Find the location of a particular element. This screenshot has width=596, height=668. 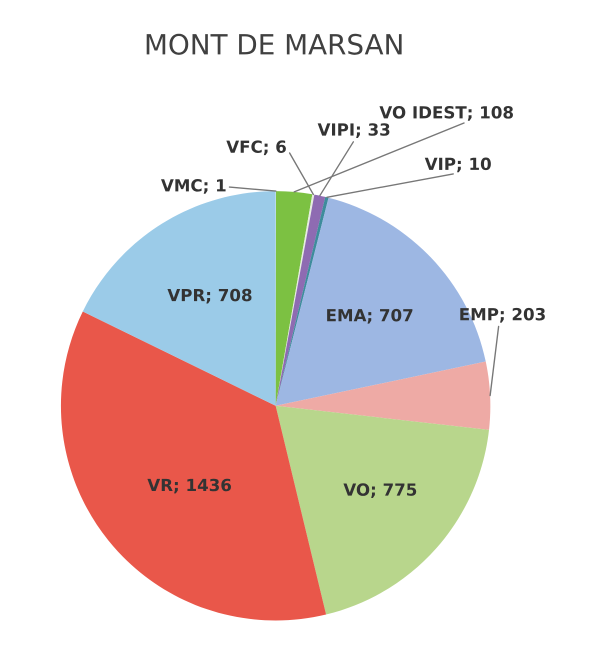

data-label: ; 33 is located at coordinates (373, 130).